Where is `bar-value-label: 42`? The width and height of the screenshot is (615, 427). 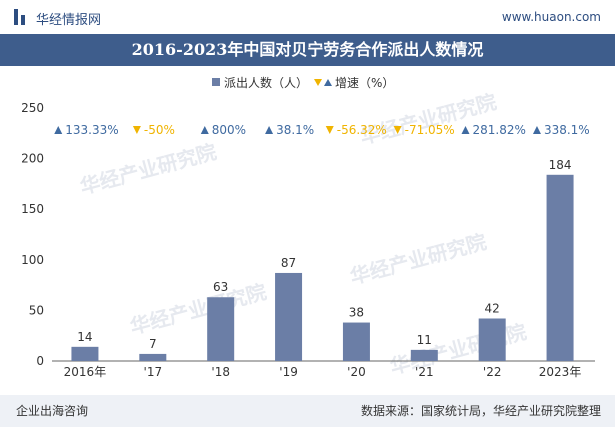 bar-value-label: 42 is located at coordinates (492, 308).